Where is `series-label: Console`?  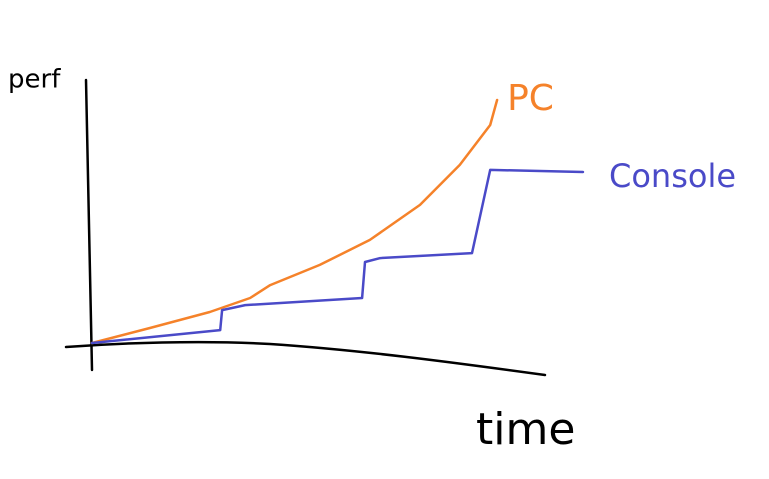
series-label: Console is located at coordinates (672, 176).